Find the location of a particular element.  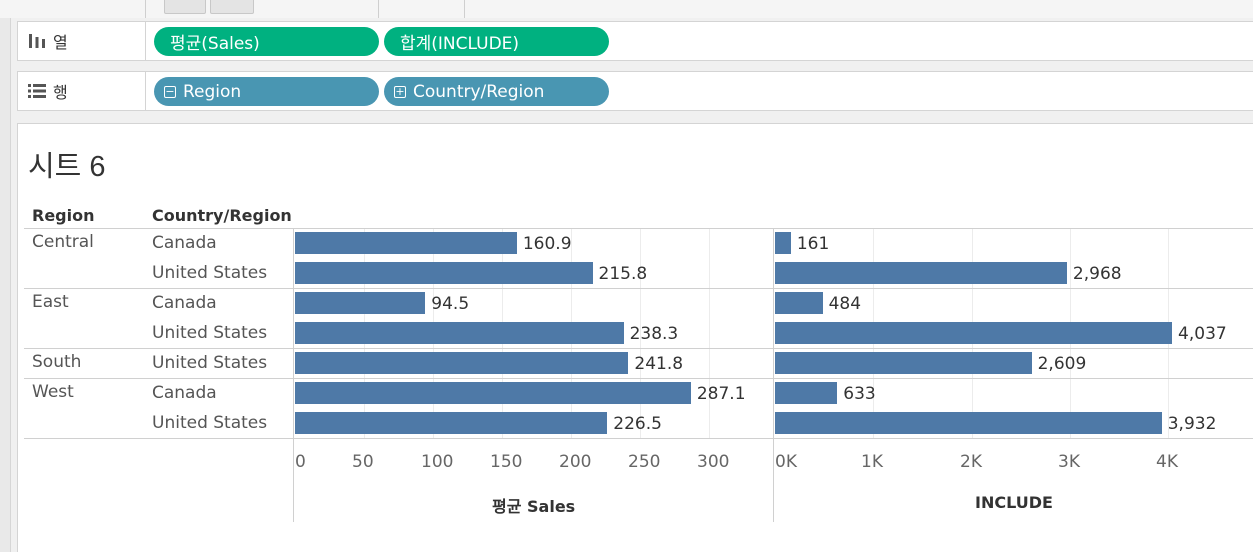

header-divider is located at coordinates (638, 228).